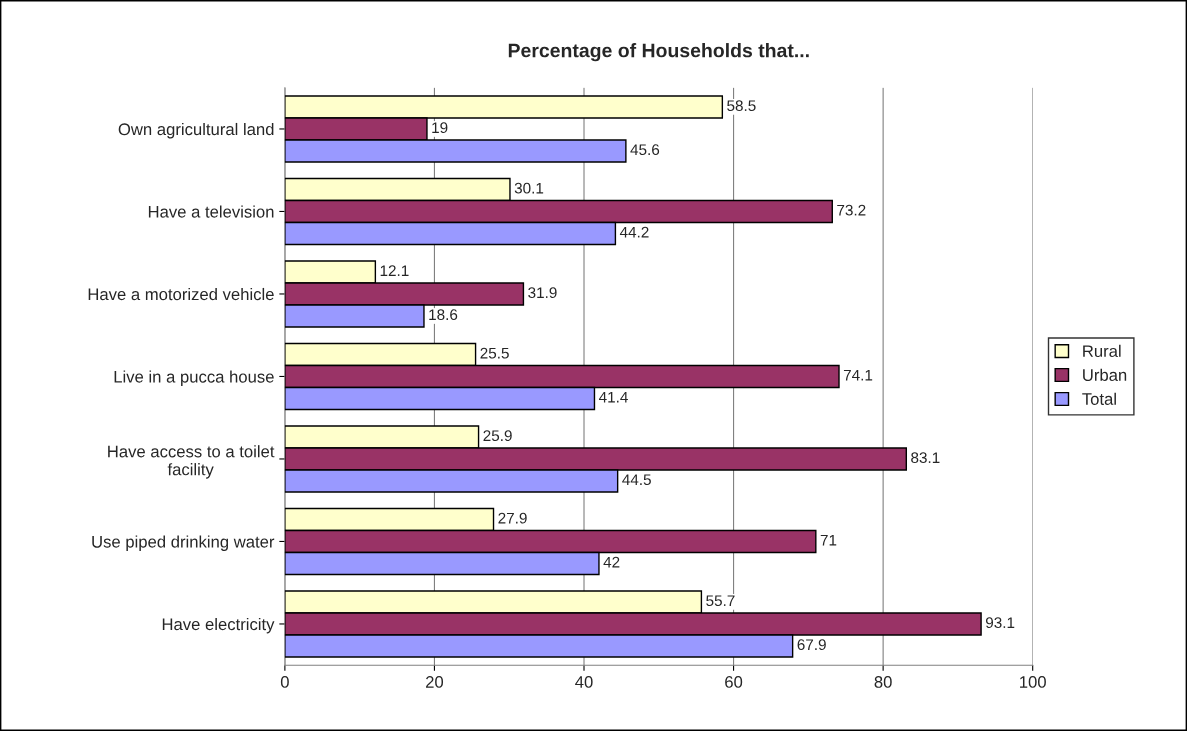 The height and width of the screenshot is (731, 1187). Describe the element at coordinates (183, 543) in the screenshot. I see `y-tick-label: Use piped drinking water` at that location.